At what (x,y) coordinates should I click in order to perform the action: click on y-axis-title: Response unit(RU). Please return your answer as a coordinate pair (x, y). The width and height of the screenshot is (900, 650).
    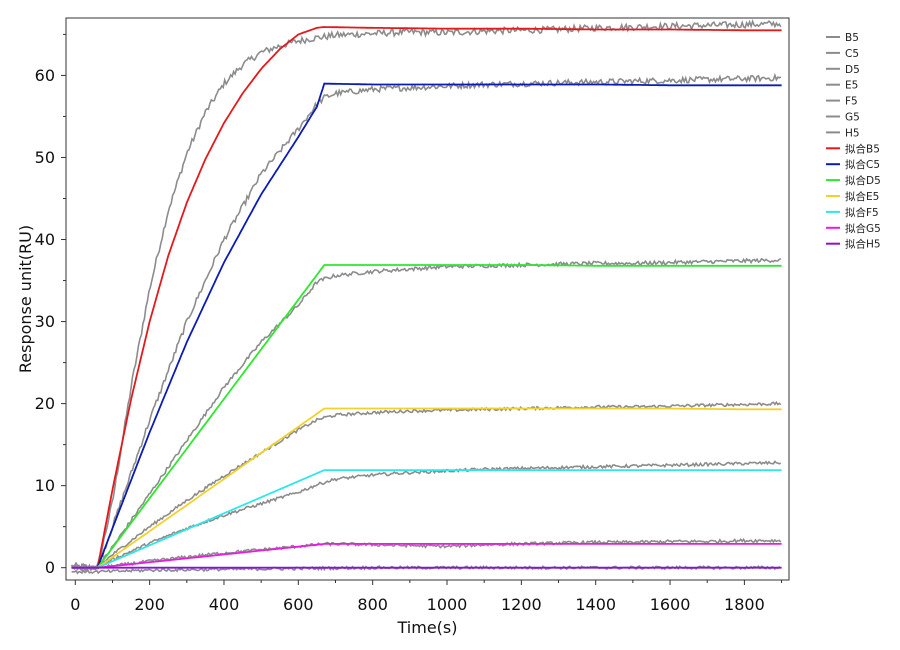
    Looking at the image, I should click on (25, 299).